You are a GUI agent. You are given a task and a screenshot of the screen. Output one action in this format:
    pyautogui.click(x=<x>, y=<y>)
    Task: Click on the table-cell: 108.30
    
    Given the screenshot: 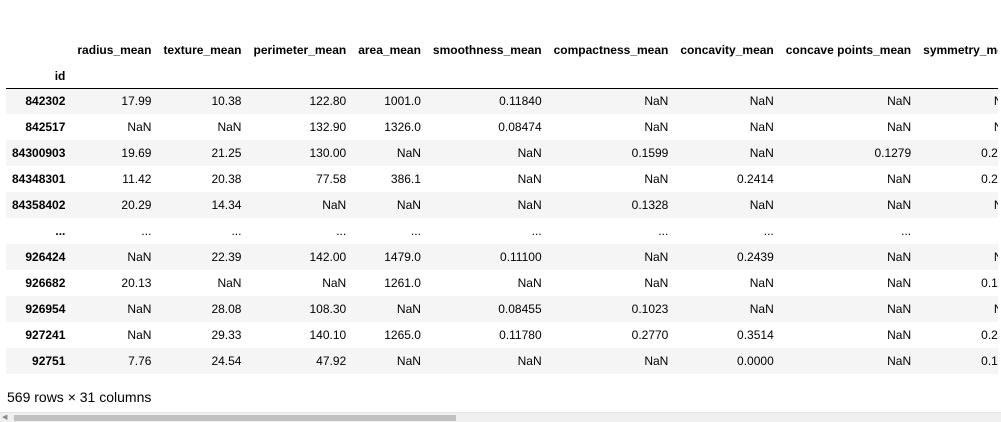 What is the action you would take?
    pyautogui.click(x=328, y=309)
    